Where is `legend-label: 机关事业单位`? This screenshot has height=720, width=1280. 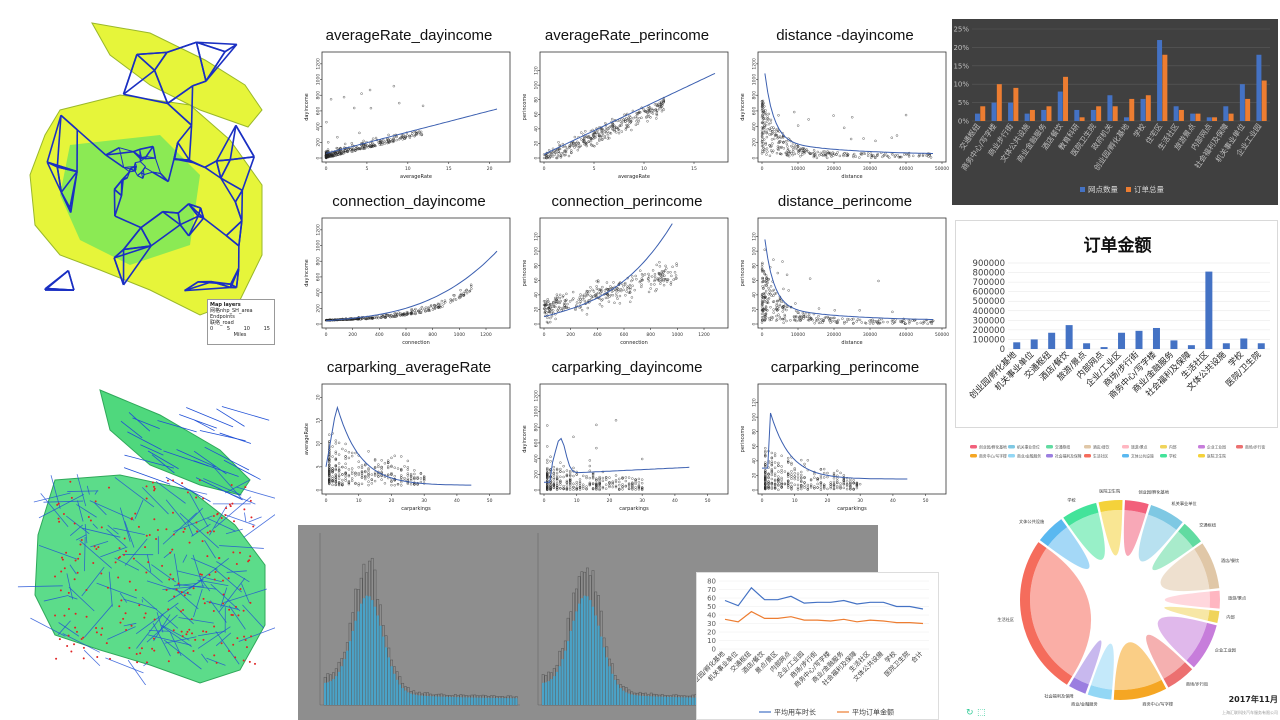 legend-label: 机关事业单位 is located at coordinates (1028, 447).